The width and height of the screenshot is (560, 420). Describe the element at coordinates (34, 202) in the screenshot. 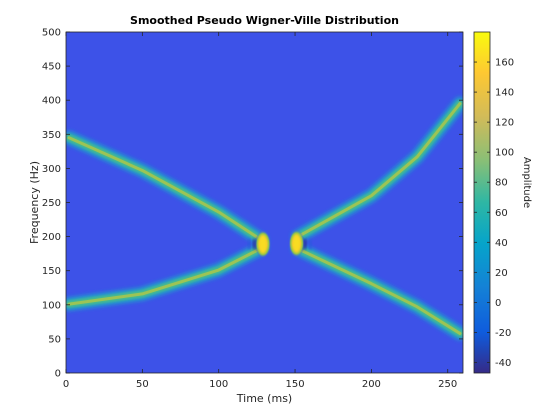

I see `y-axis-label: Frequency (Hz)` at that location.